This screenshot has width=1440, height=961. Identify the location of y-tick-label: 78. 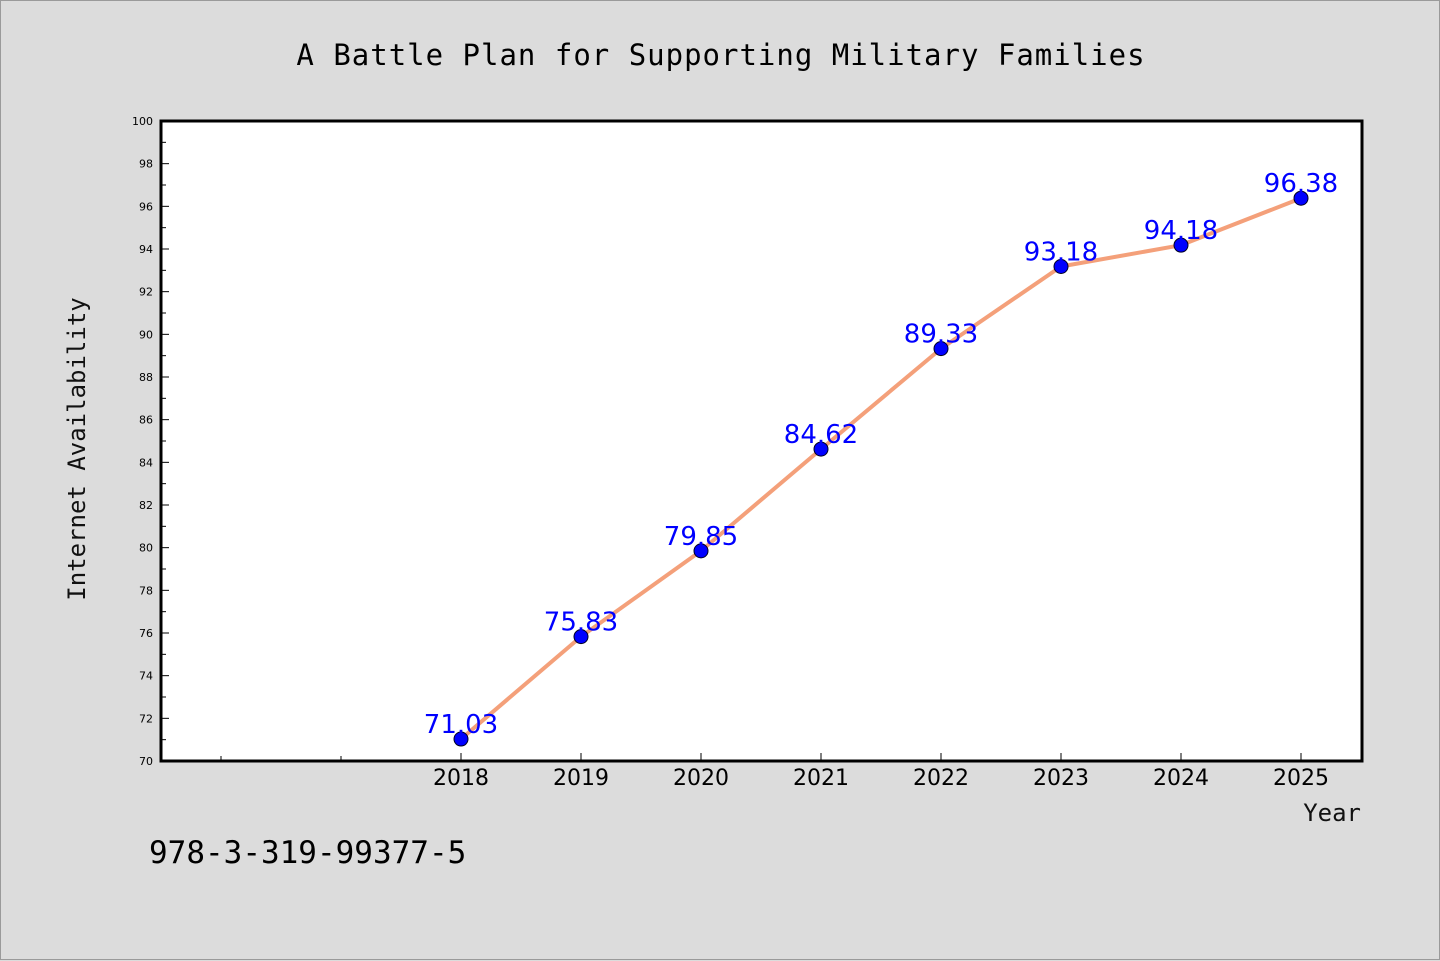
(146, 590).